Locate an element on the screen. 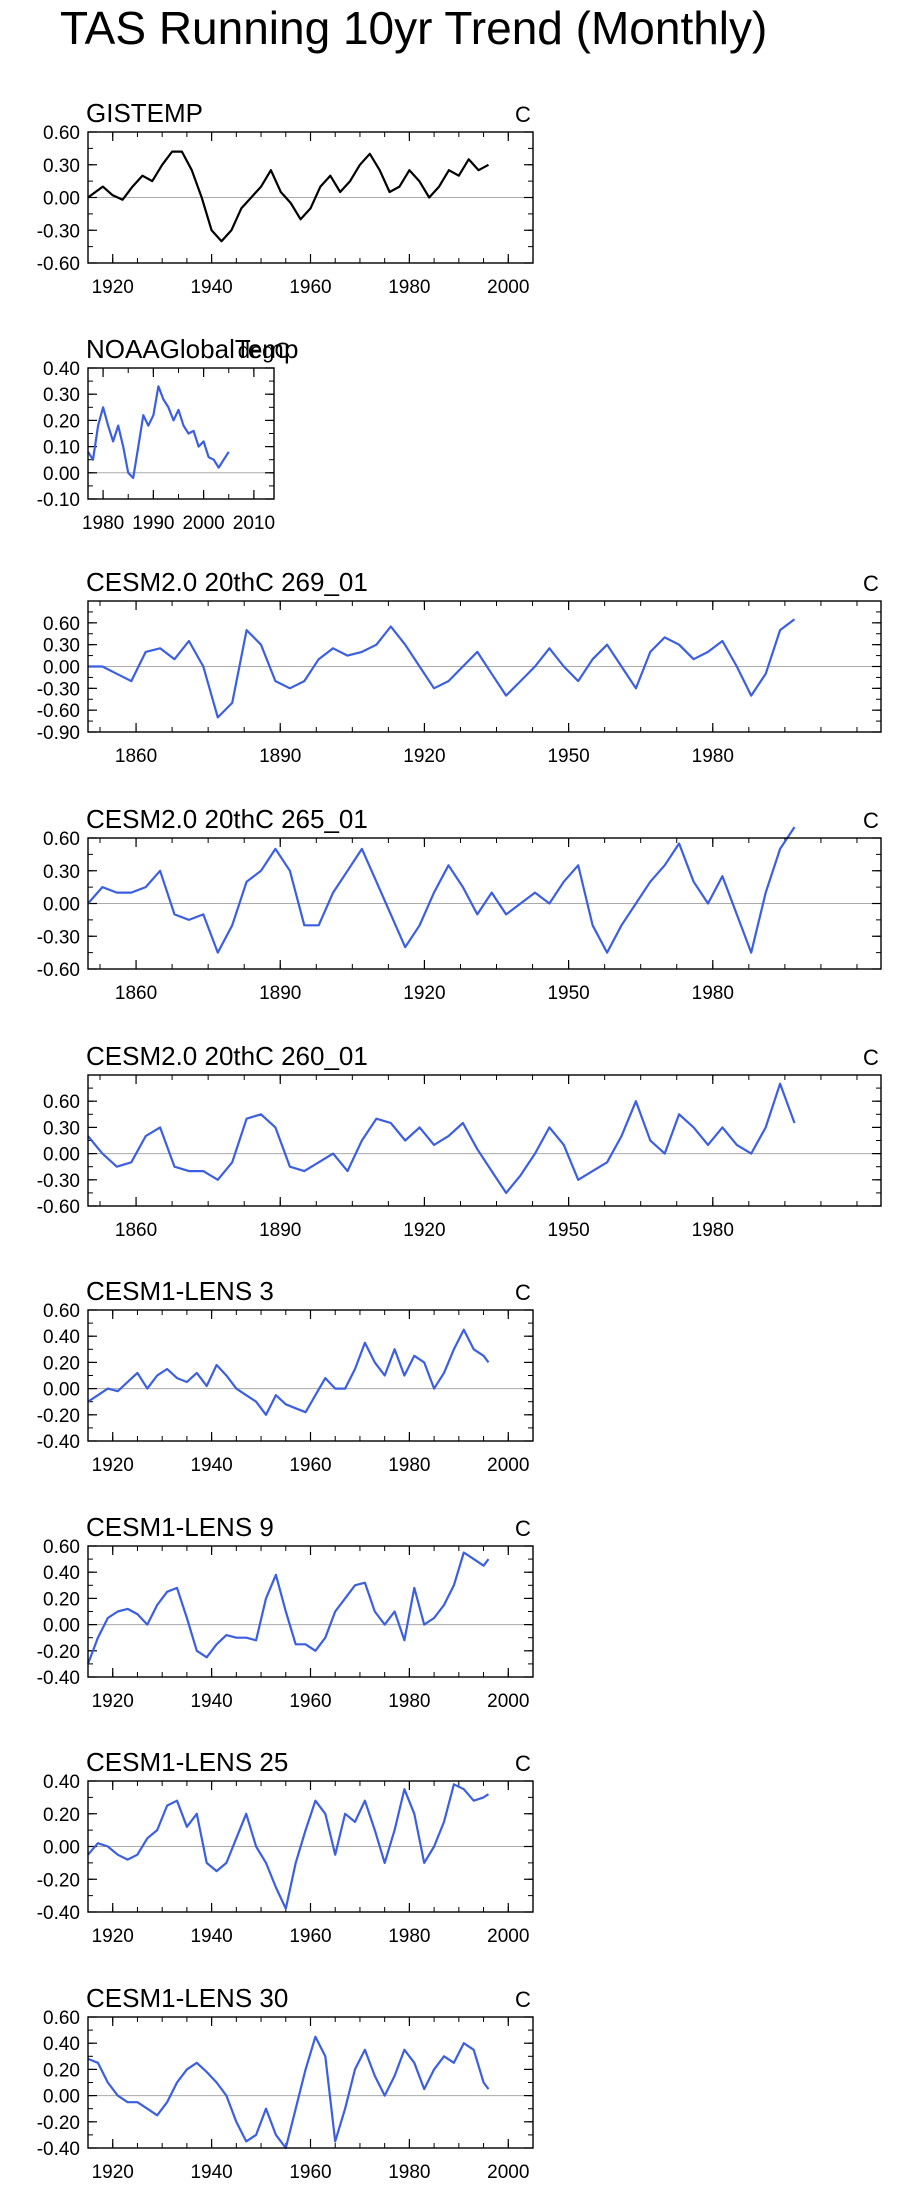 This screenshot has height=2207, width=909. x-tick-label: 1990 is located at coordinates (153, 523).